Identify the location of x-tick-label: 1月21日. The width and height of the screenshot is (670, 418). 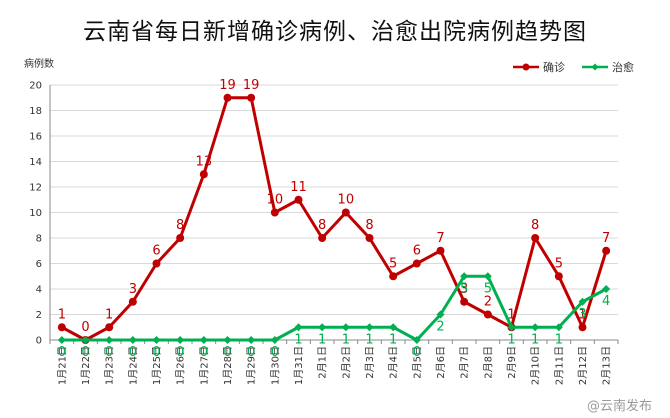
(62, 365).